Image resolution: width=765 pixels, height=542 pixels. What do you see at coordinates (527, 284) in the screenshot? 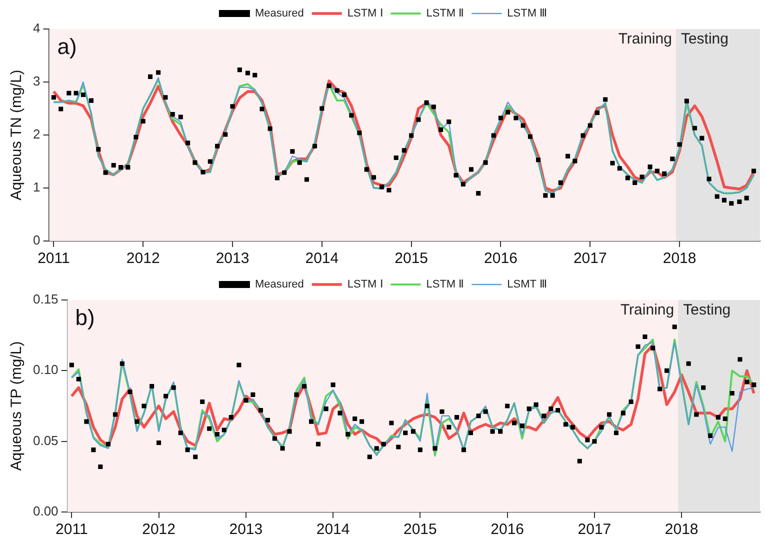
I see `legend-label: LSMT Ⅲ` at bounding box center [527, 284].